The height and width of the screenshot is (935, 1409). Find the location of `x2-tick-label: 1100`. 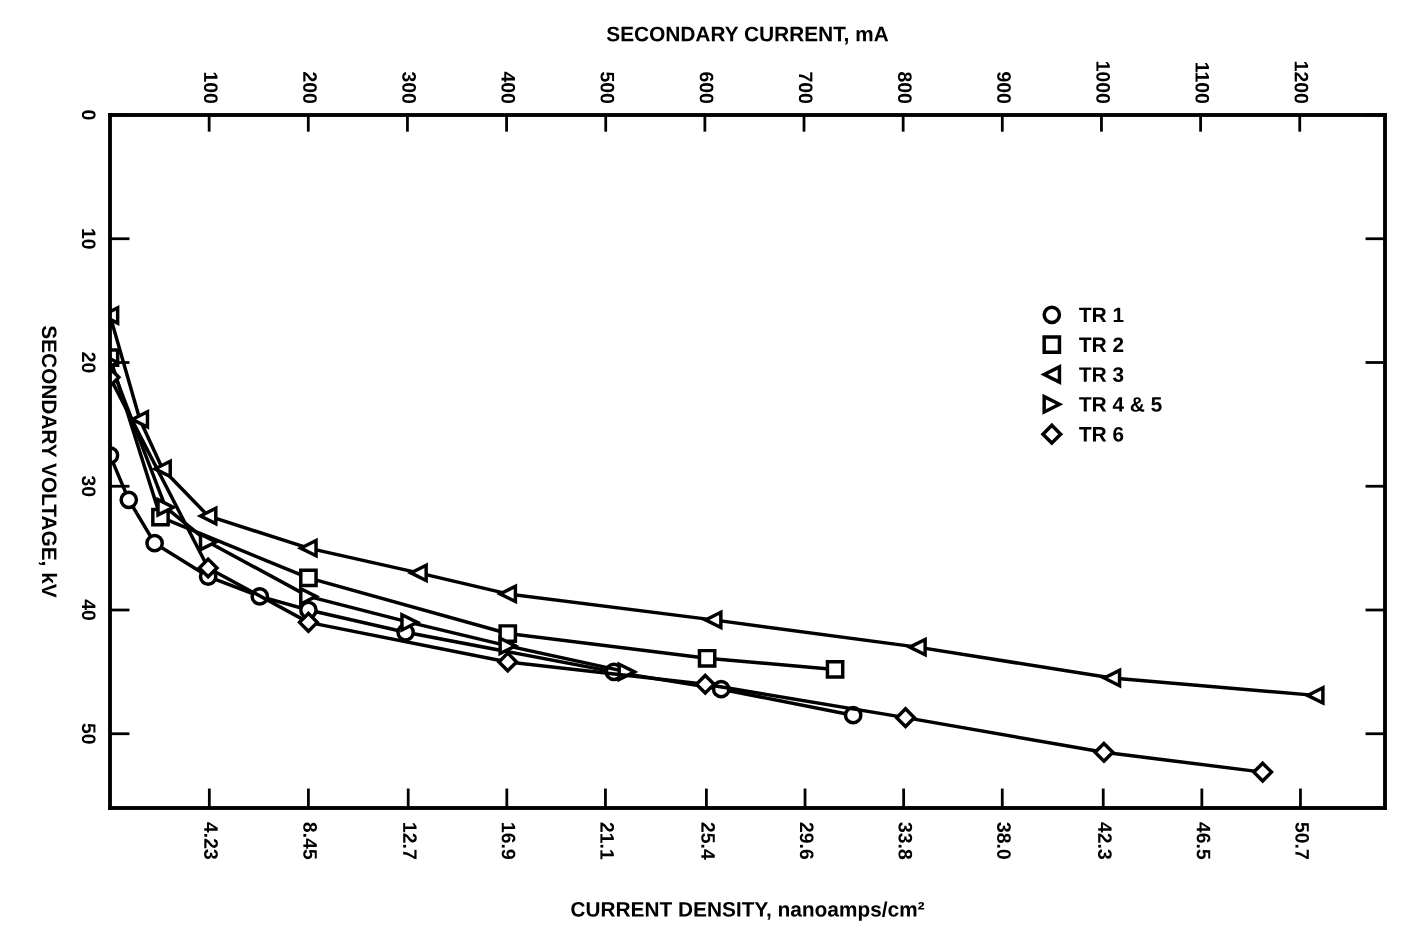

x2-tick-label: 1100 is located at coordinates (1202, 83).